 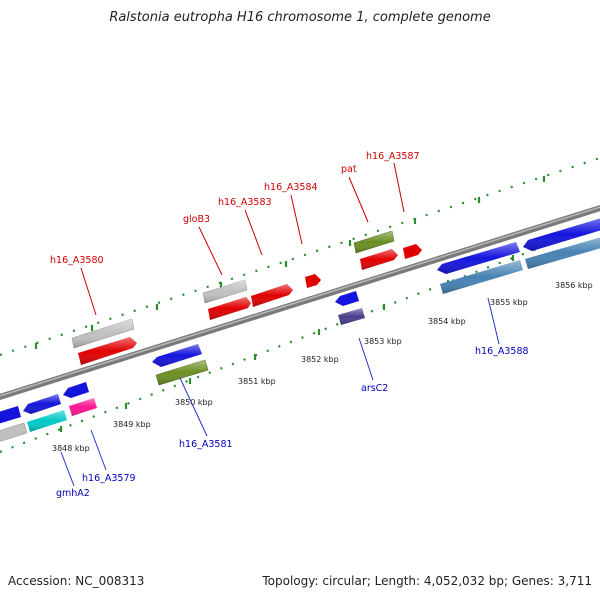 What do you see at coordinates (71, 448) in the screenshot?
I see `scale-tick-label: 3848 kbp` at bounding box center [71, 448].